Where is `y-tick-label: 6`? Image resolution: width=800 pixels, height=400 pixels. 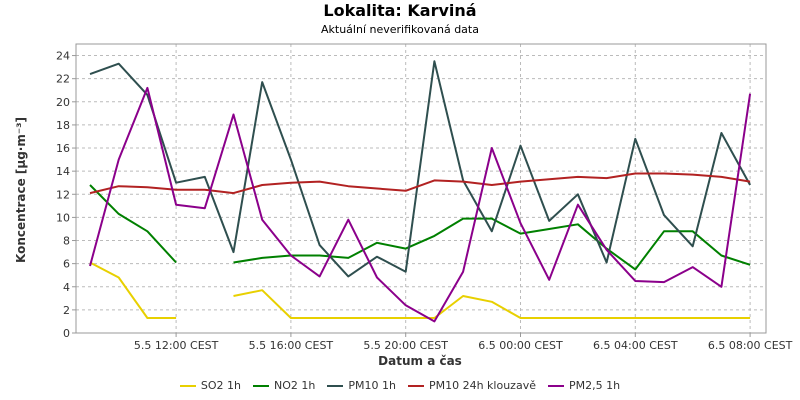 y-tick-label: 6 is located at coordinates (66, 264).